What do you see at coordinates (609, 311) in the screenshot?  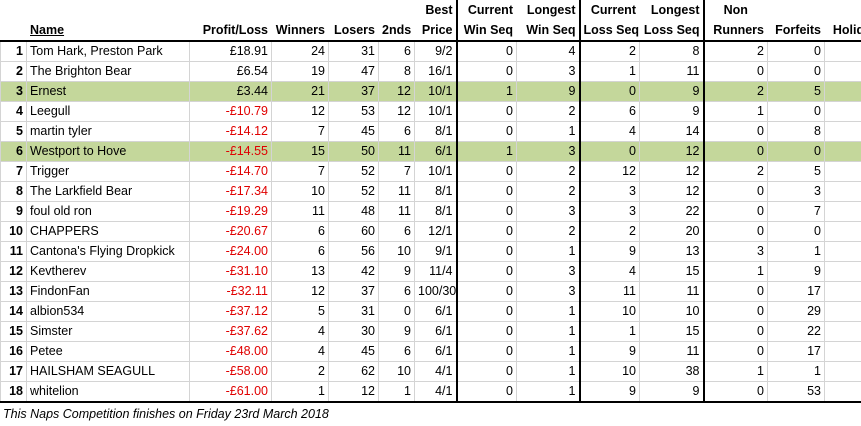 I see `cell-current-loss-seq: 10` at bounding box center [609, 311].